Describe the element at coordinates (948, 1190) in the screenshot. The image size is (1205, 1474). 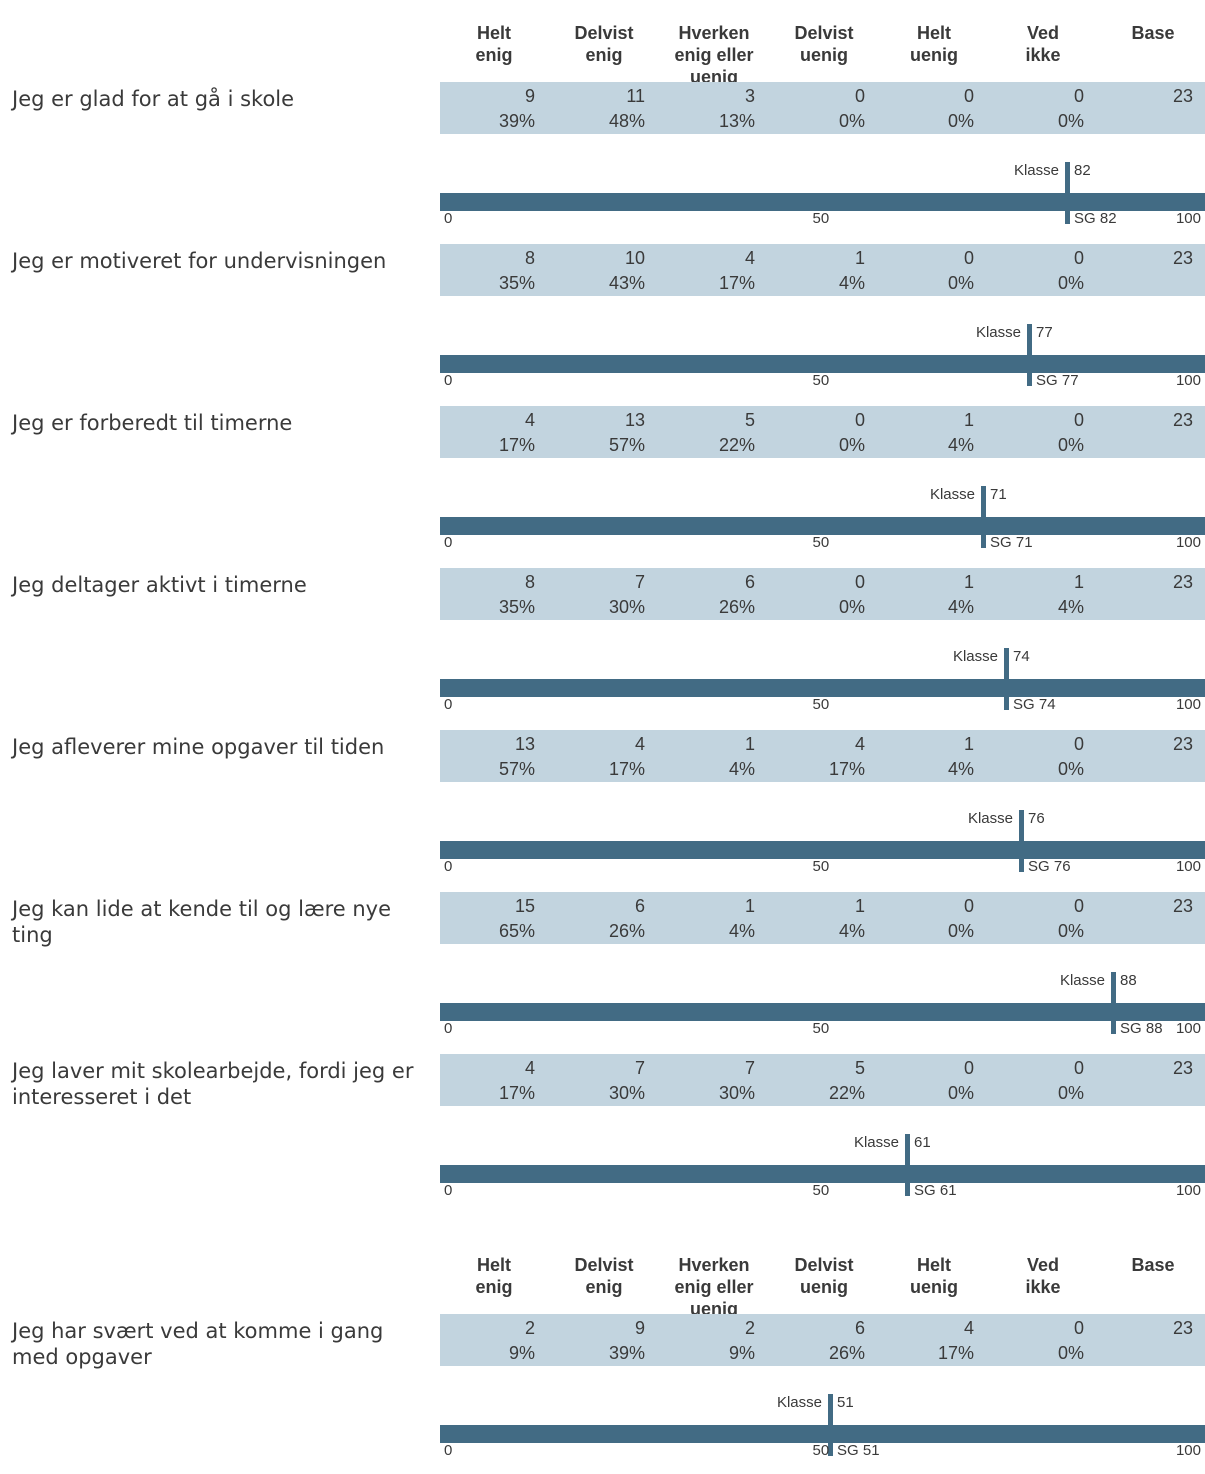
I see `sg-score-value: 61` at that location.